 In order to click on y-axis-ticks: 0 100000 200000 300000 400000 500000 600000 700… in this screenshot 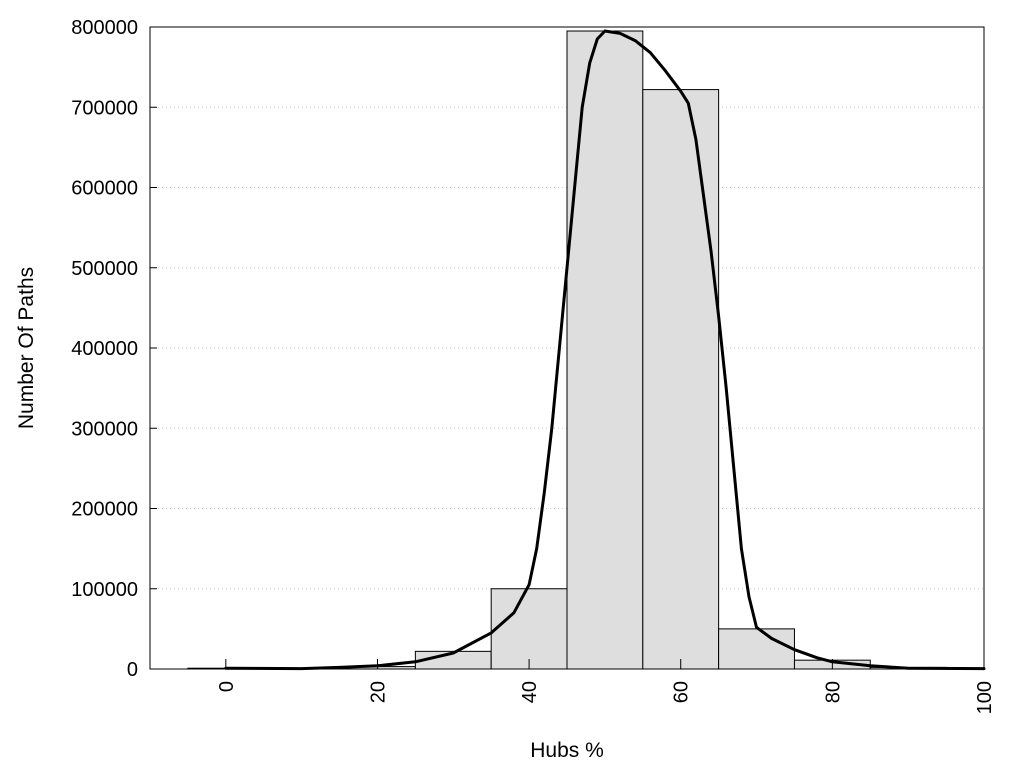, I will do `click(114, 349)`.